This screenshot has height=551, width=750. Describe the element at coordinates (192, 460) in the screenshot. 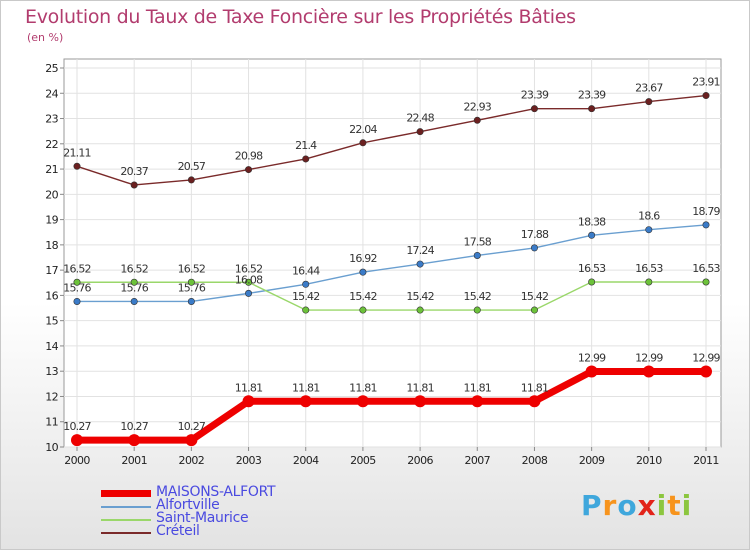

I see `x-tick-label: 2002` at that location.